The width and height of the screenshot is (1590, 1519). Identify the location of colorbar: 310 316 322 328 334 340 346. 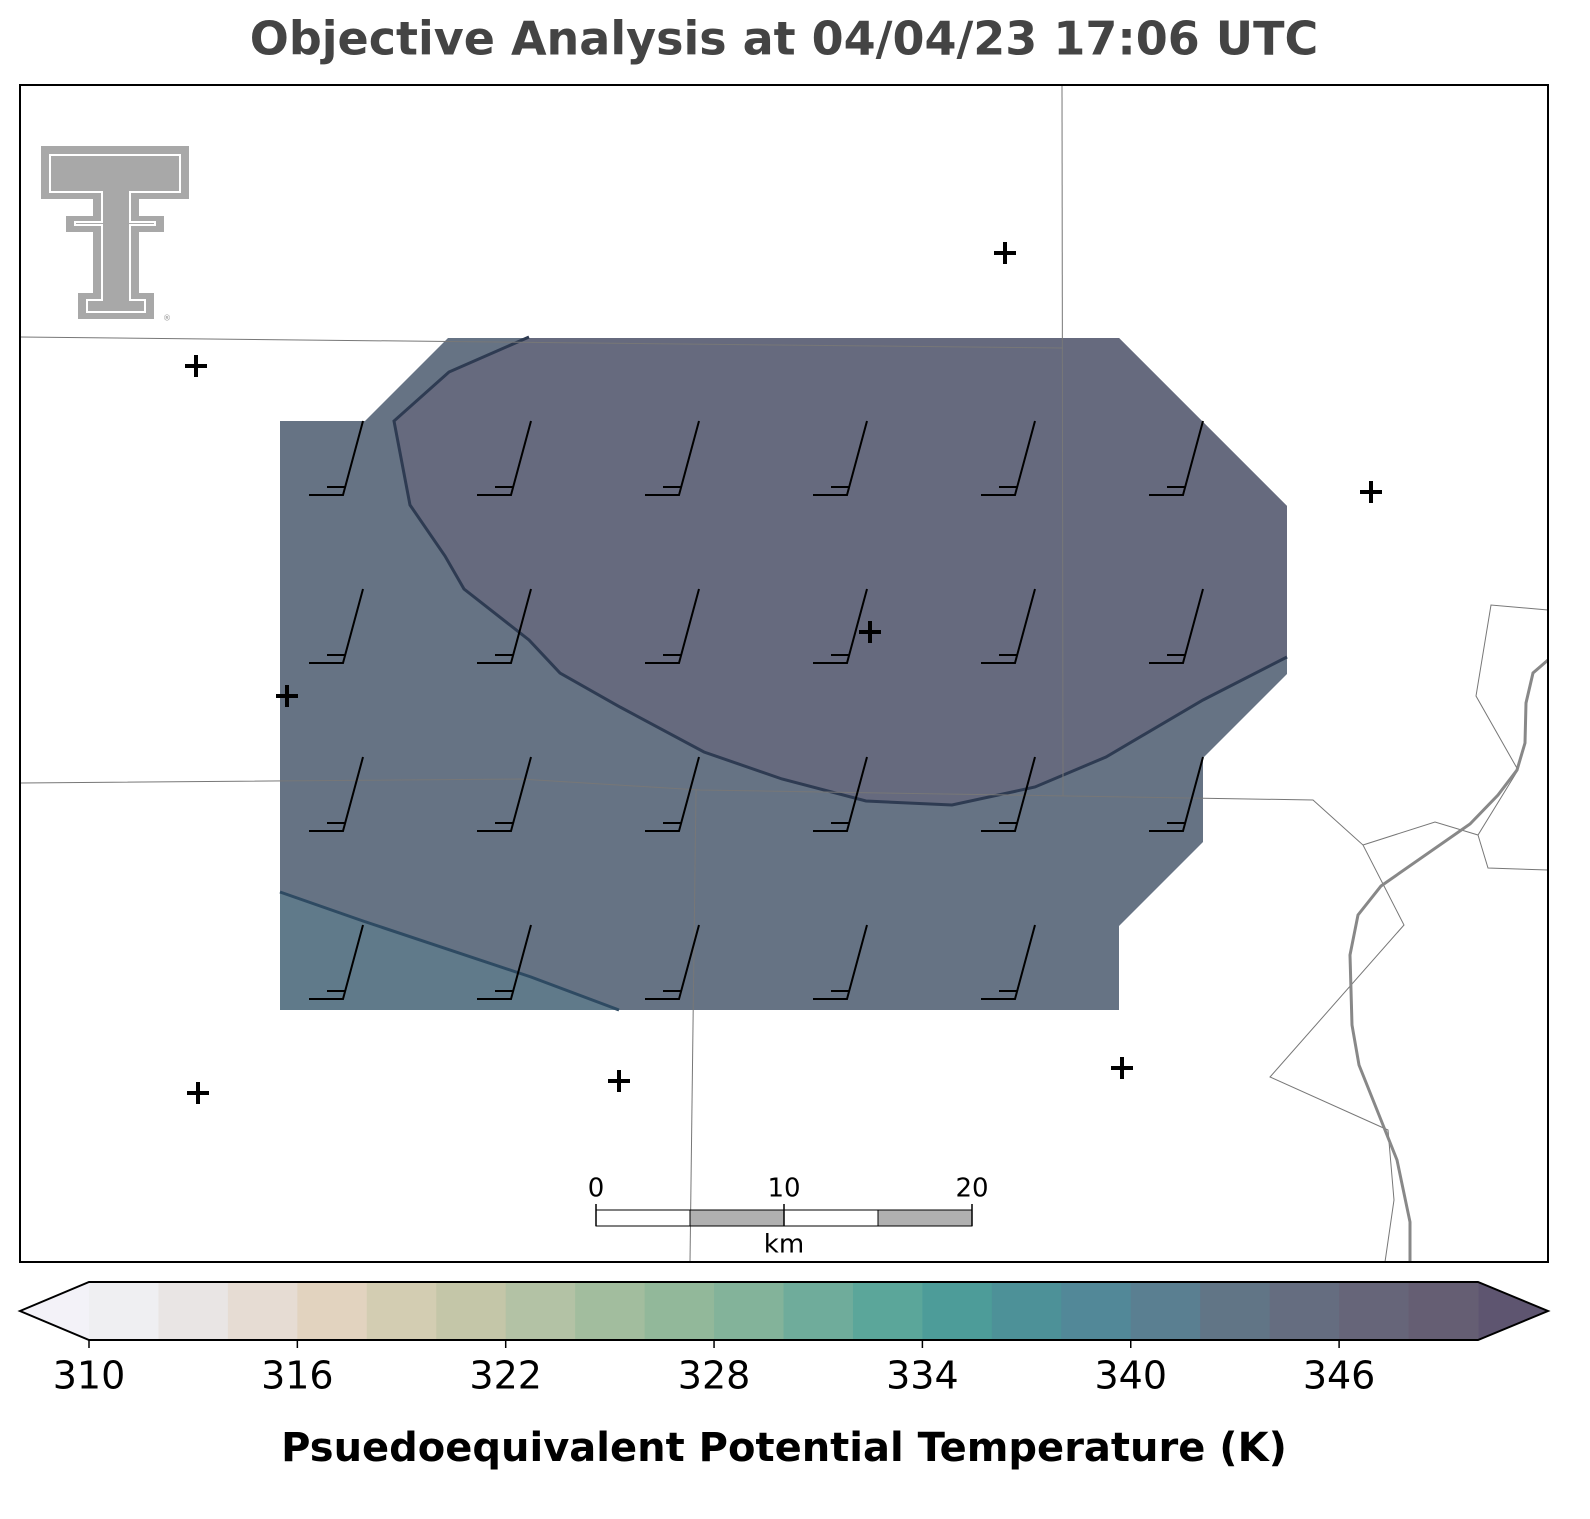
(784, 1339).